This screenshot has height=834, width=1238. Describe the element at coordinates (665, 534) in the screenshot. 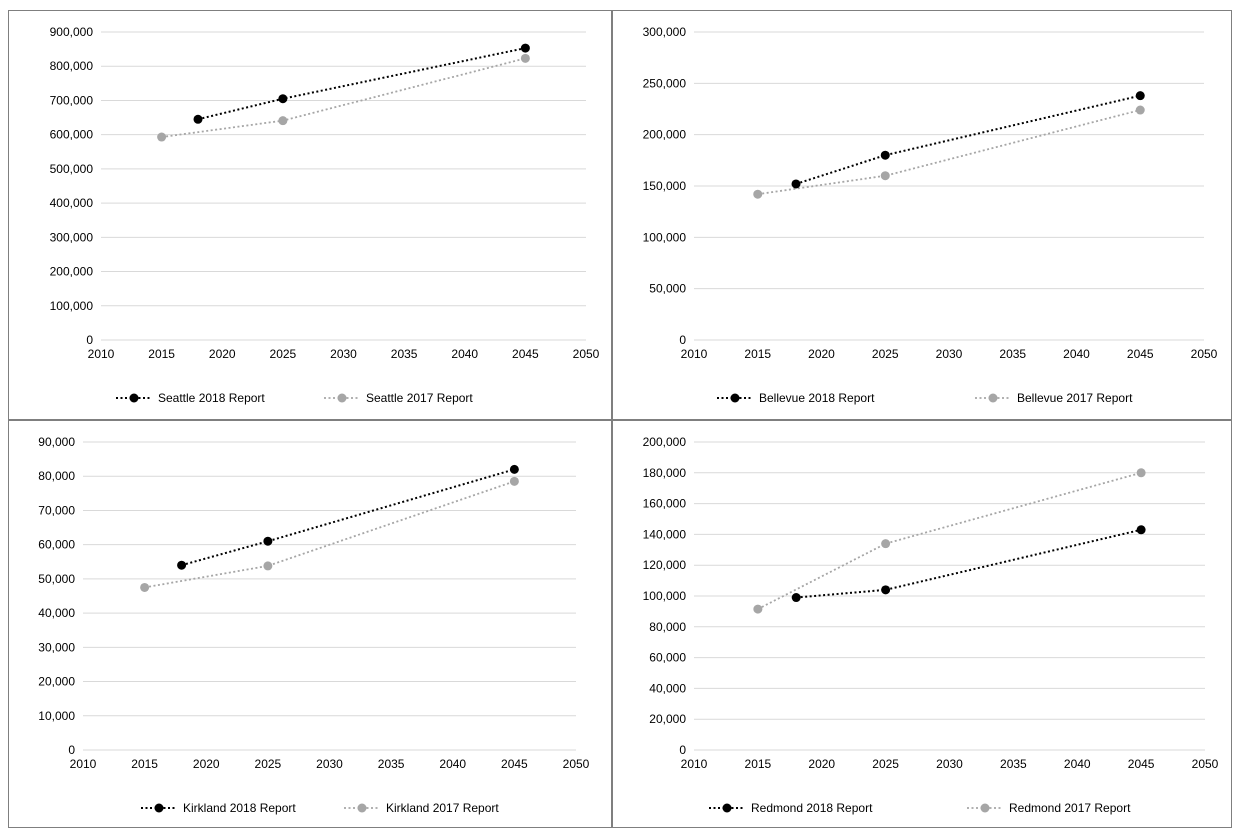

I see `y-tick-label: 140,000` at that location.